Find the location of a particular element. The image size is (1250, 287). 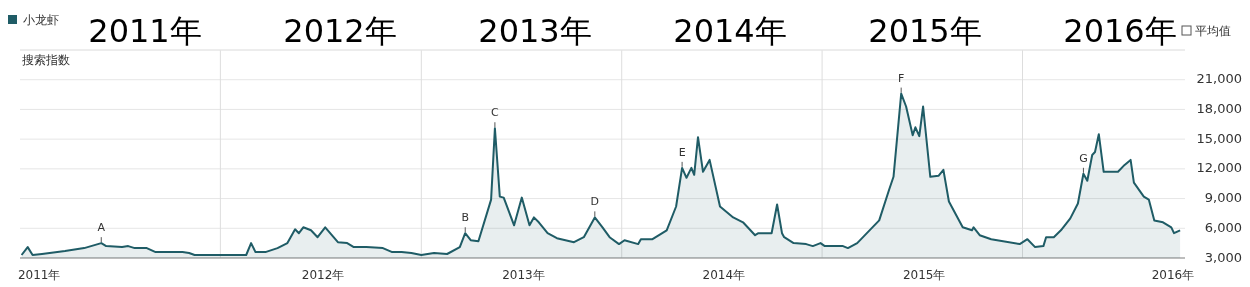

y-tick-label: 15,000 is located at coordinates (1219, 138).